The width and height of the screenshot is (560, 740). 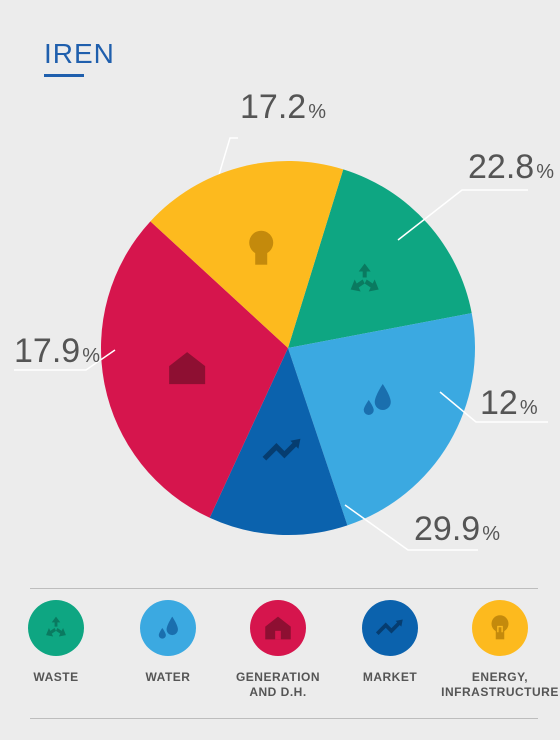 I want to click on chart-title: IREN, so click(x=79, y=53).